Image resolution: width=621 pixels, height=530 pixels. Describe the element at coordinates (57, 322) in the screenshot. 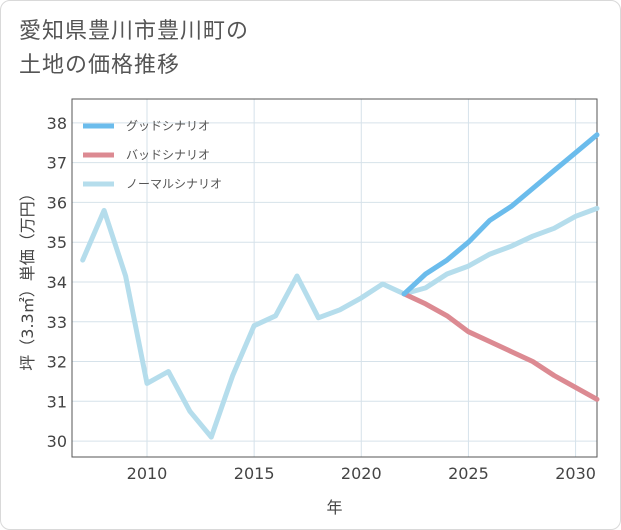

I see `y-tick-label: 33` at that location.